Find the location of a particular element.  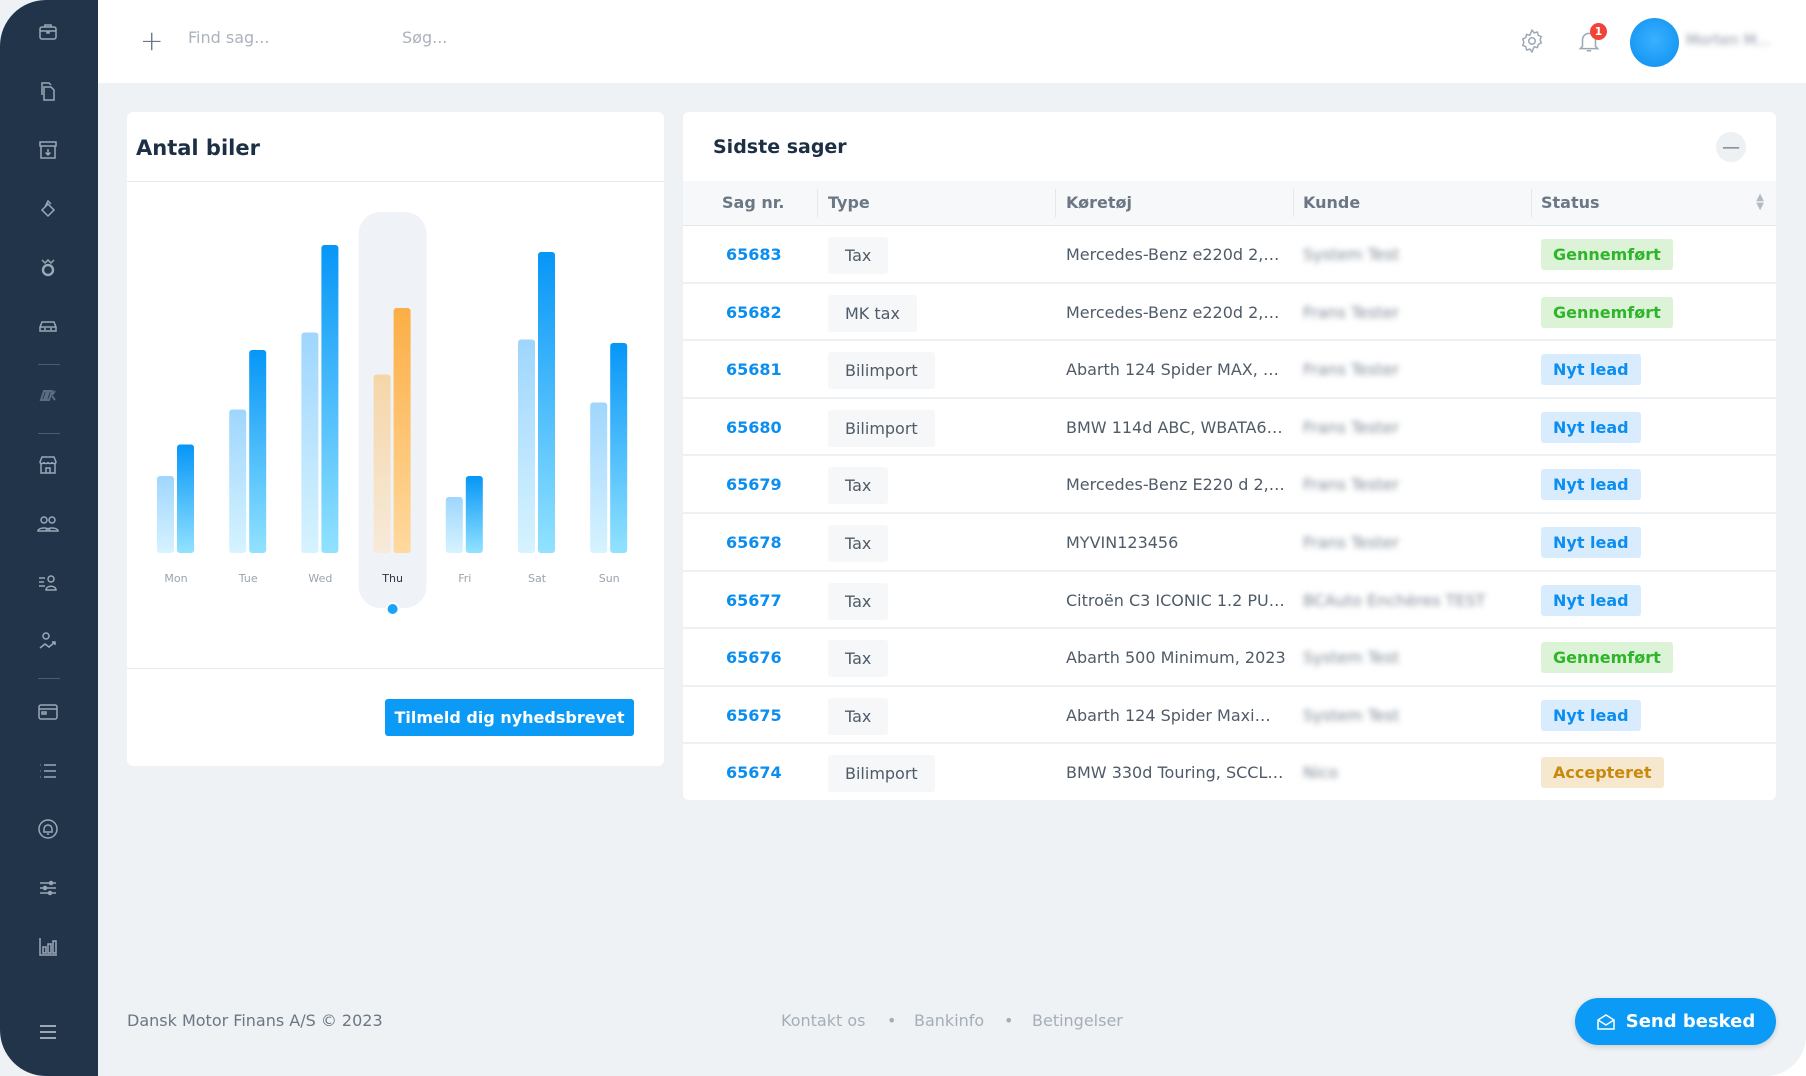

collapse-button: — is located at coordinates (1731, 147).